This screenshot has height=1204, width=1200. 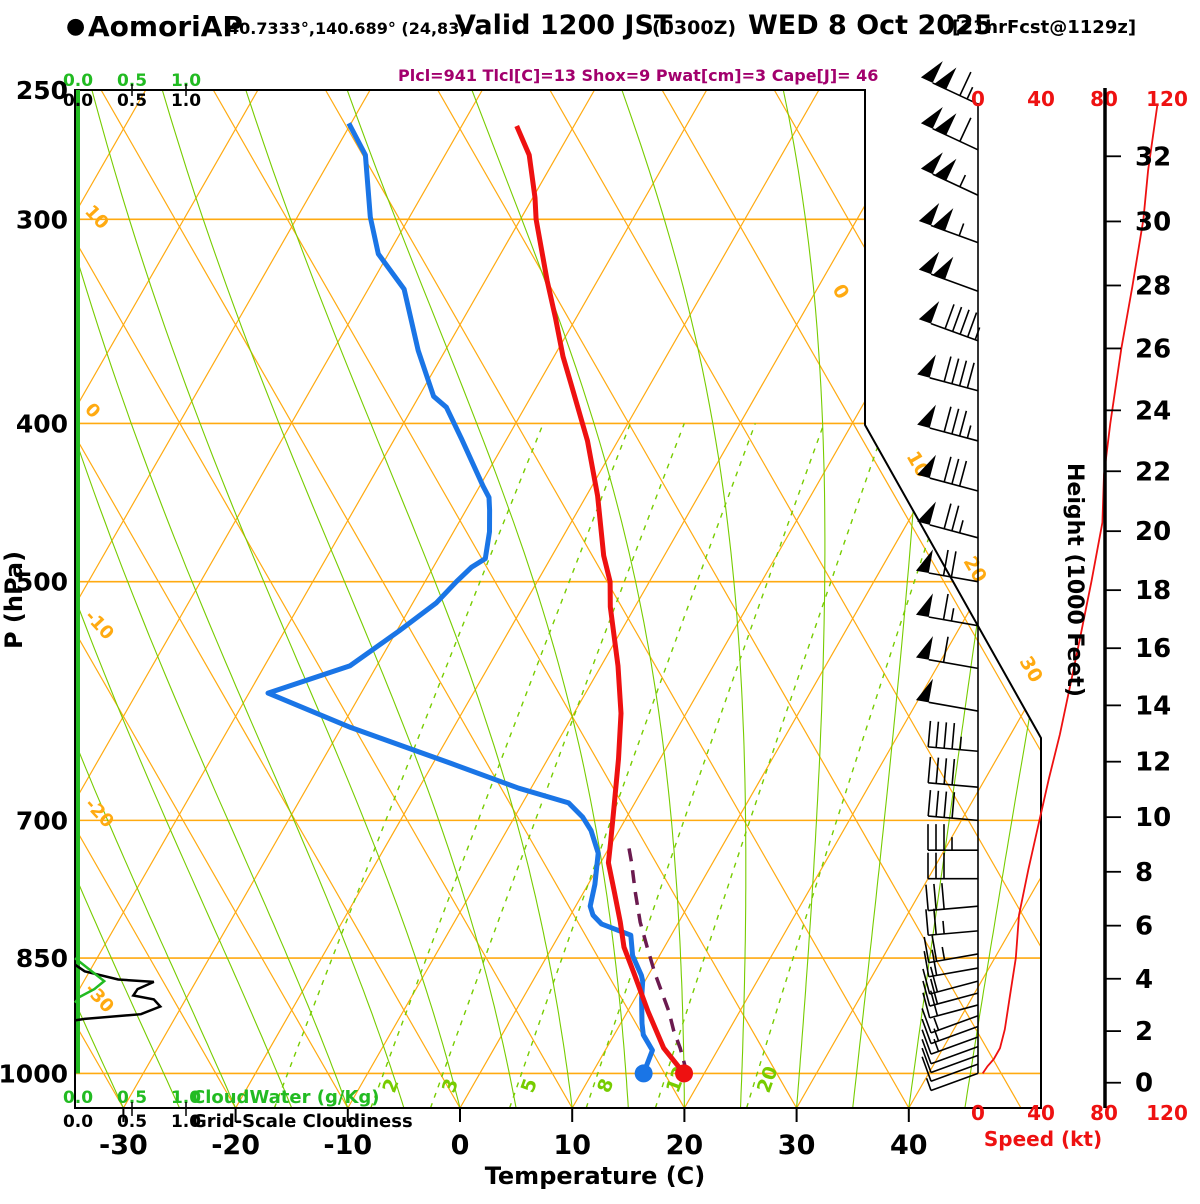 I want to click on svg-text: 4, so click(x=1144, y=980).